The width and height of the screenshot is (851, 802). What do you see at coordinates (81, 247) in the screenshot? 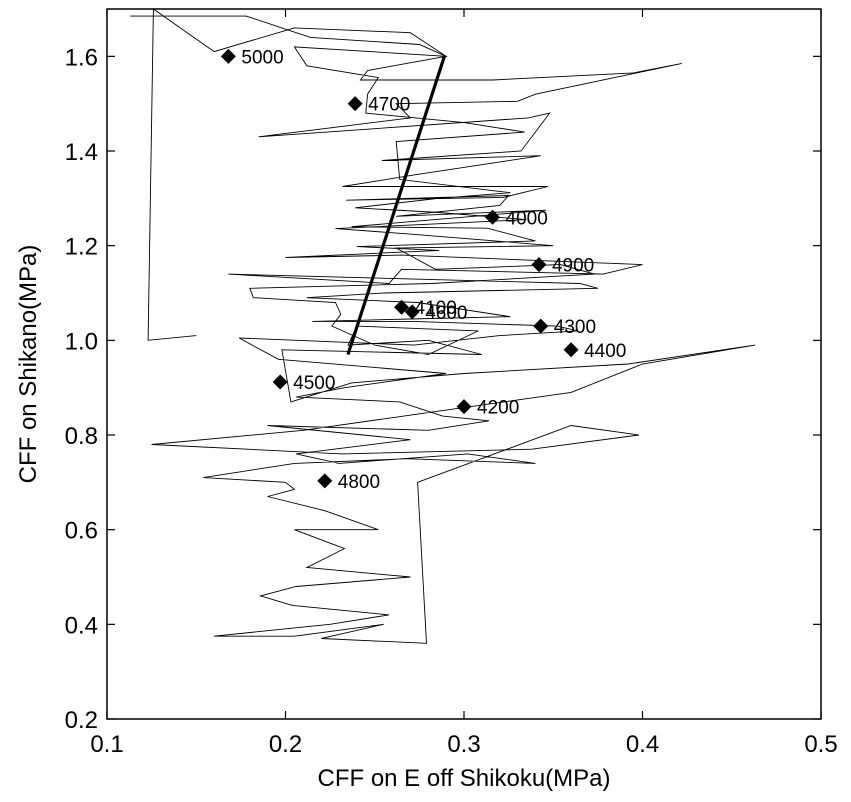
I see `y-tick-label: 1.2` at bounding box center [81, 247].